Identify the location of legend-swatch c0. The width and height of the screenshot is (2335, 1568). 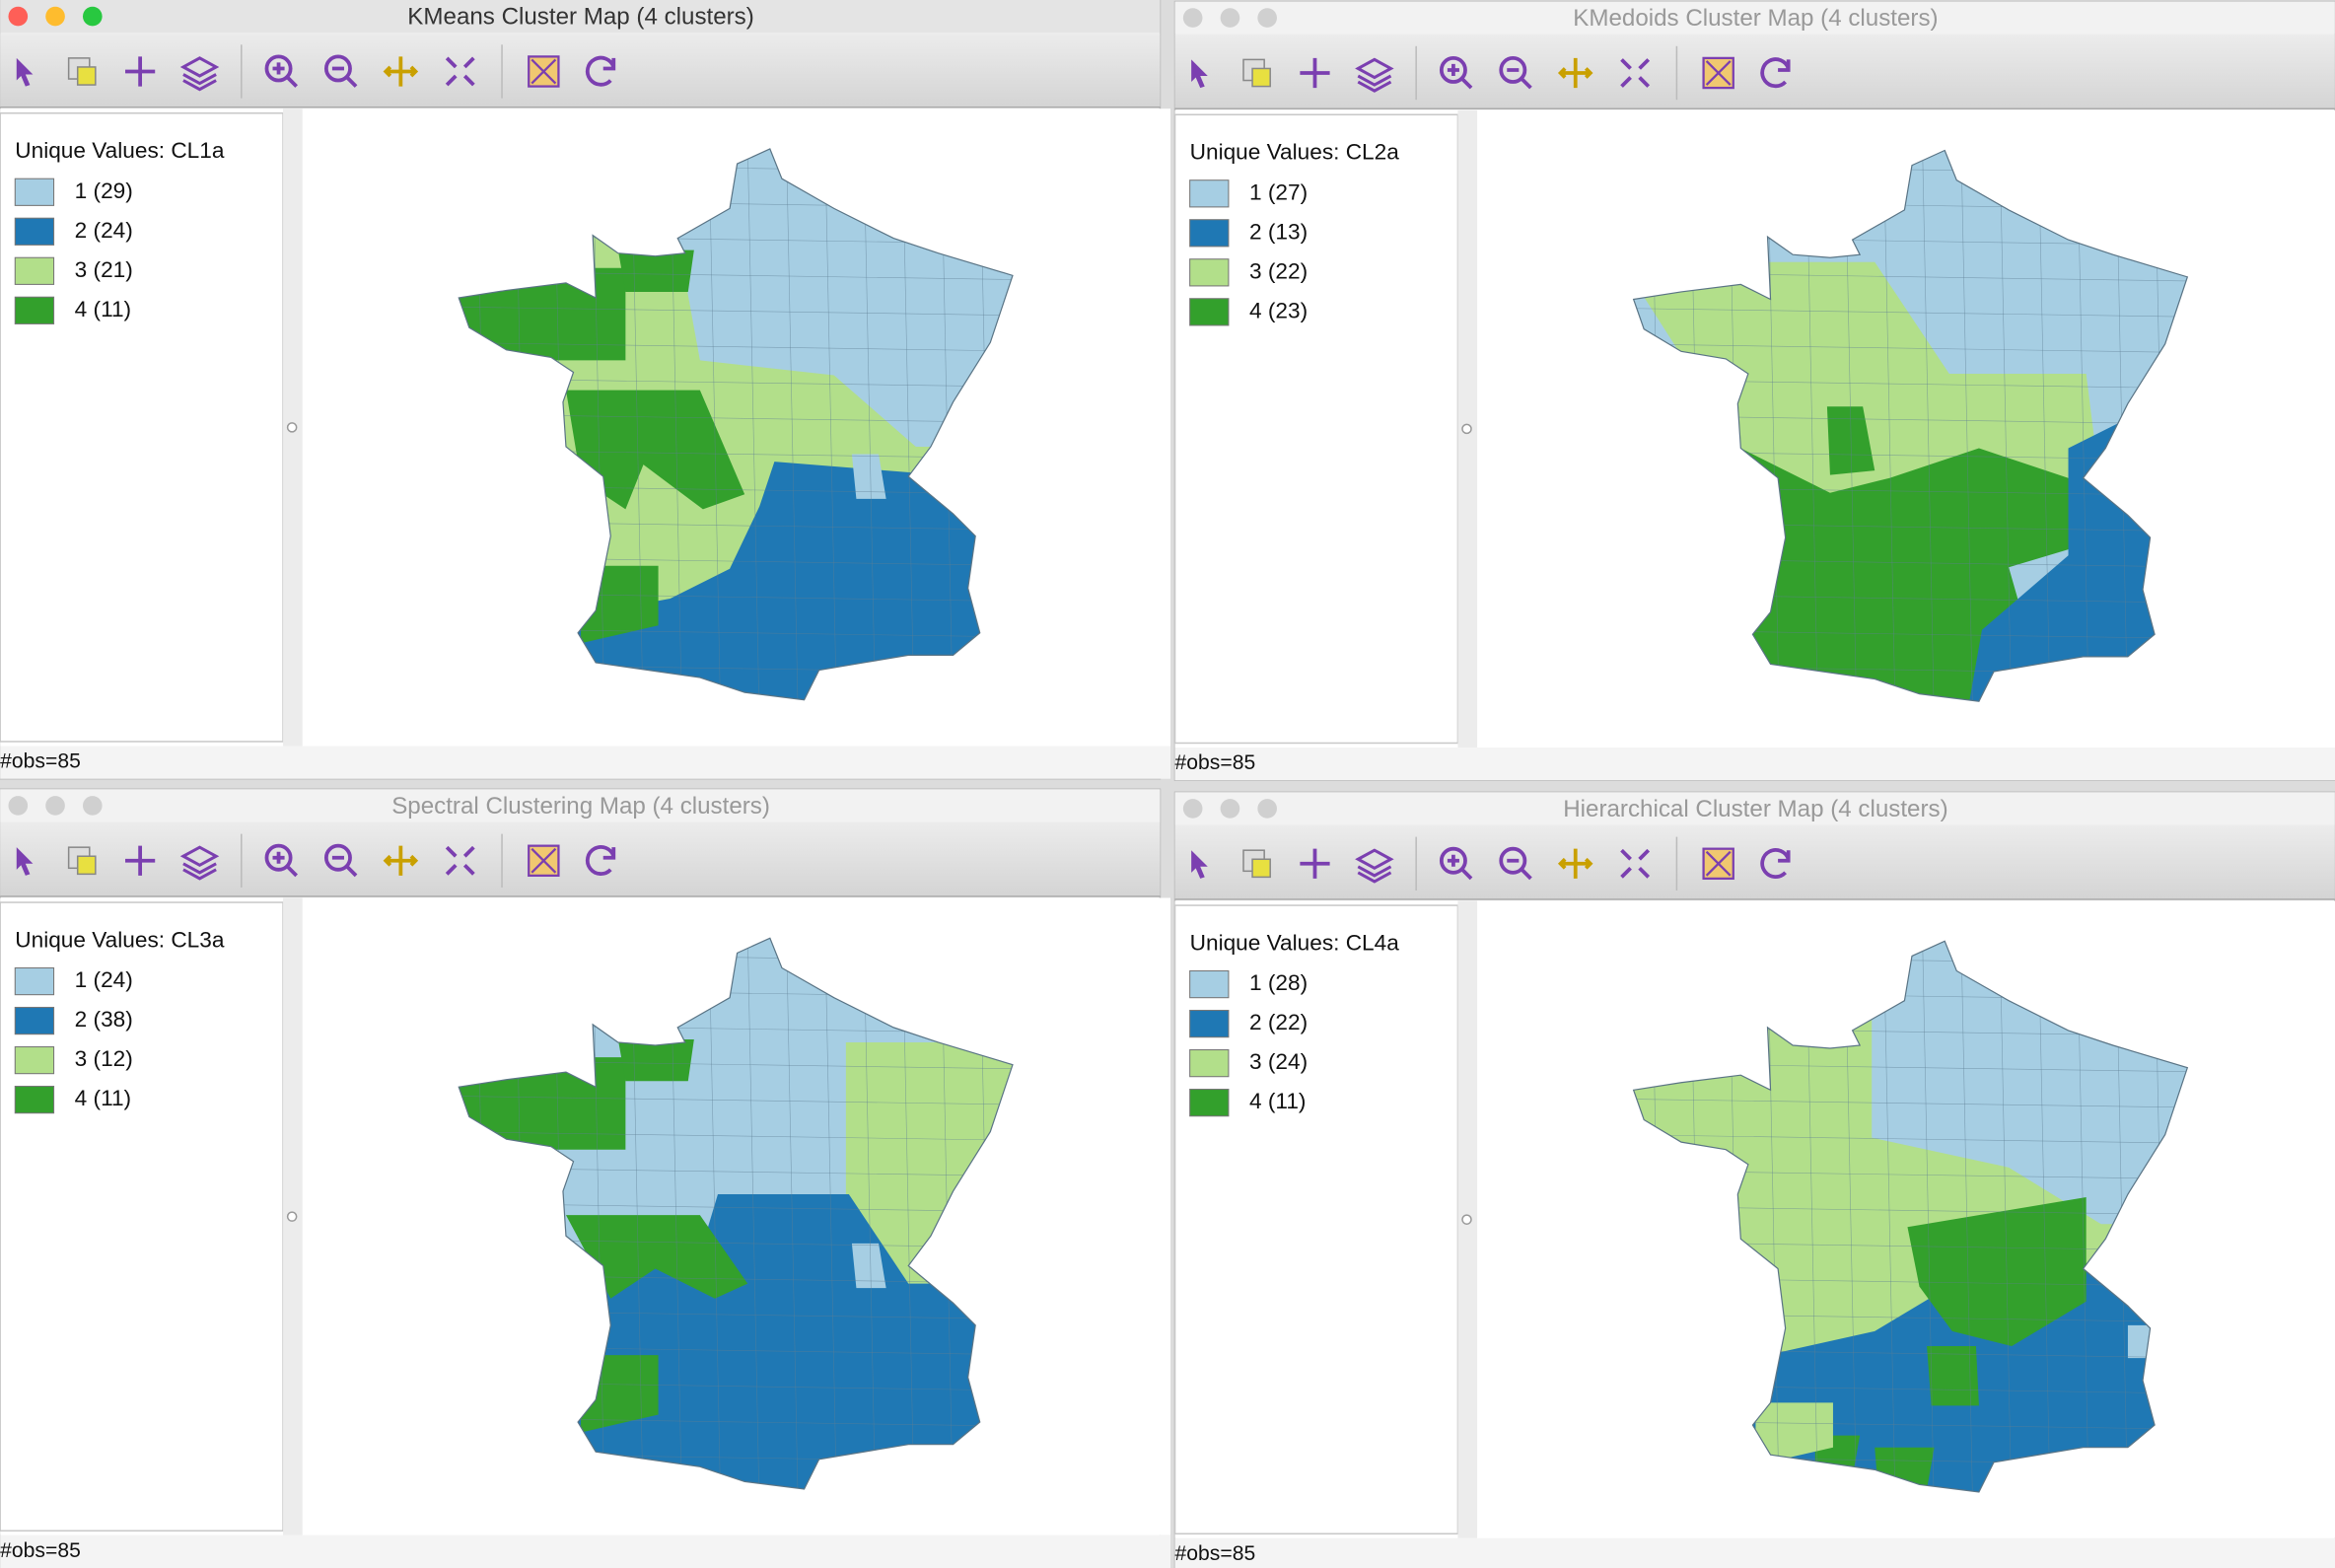
(34, 192).